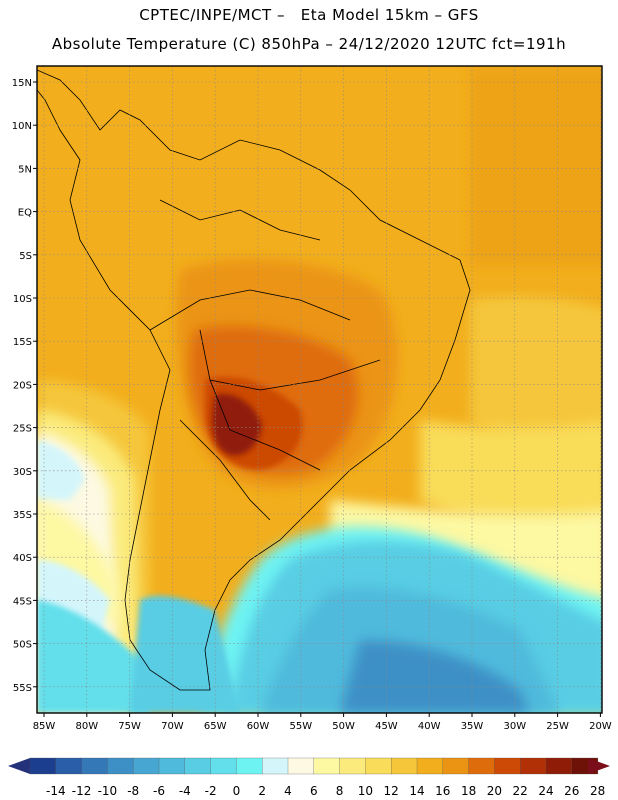 The height and width of the screenshot is (800, 618). What do you see at coordinates (545, 791) in the screenshot?
I see `colorbar-label: 24` at bounding box center [545, 791].